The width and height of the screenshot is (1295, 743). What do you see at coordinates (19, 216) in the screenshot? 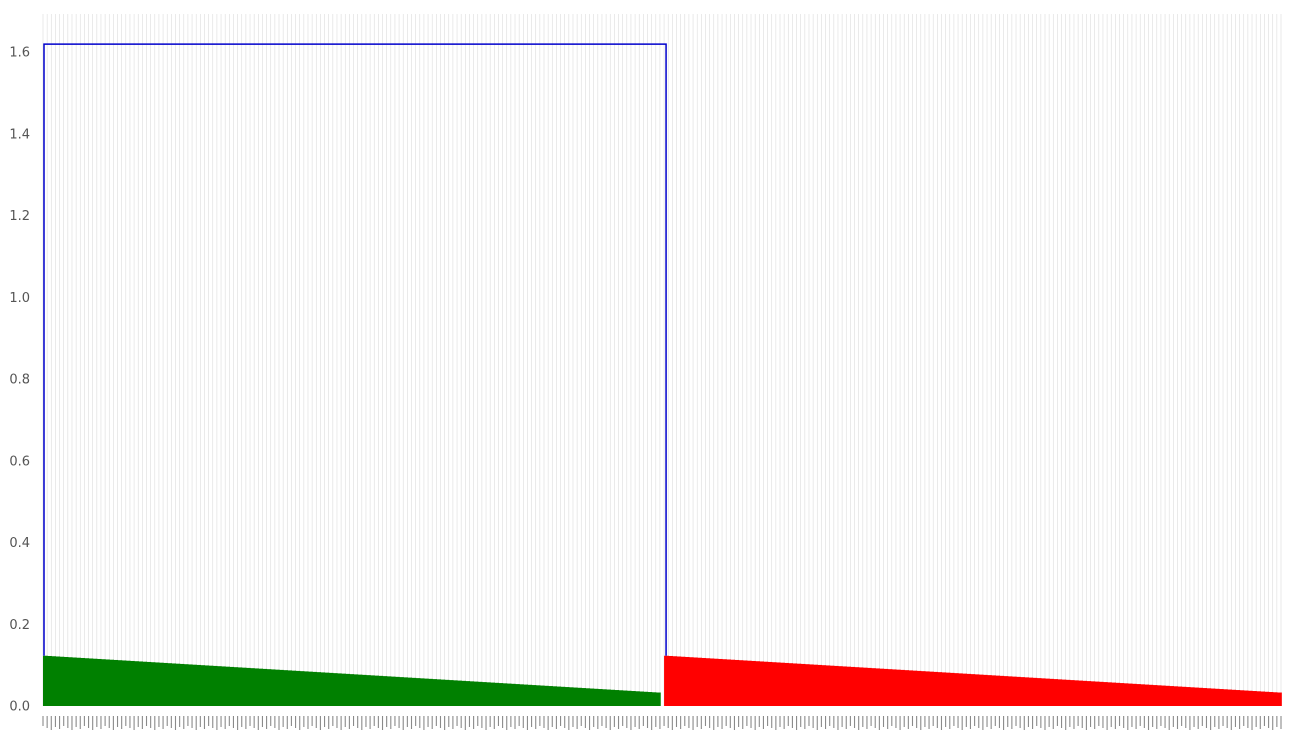
I see `y-tick-label: 1.2` at bounding box center [19, 216].